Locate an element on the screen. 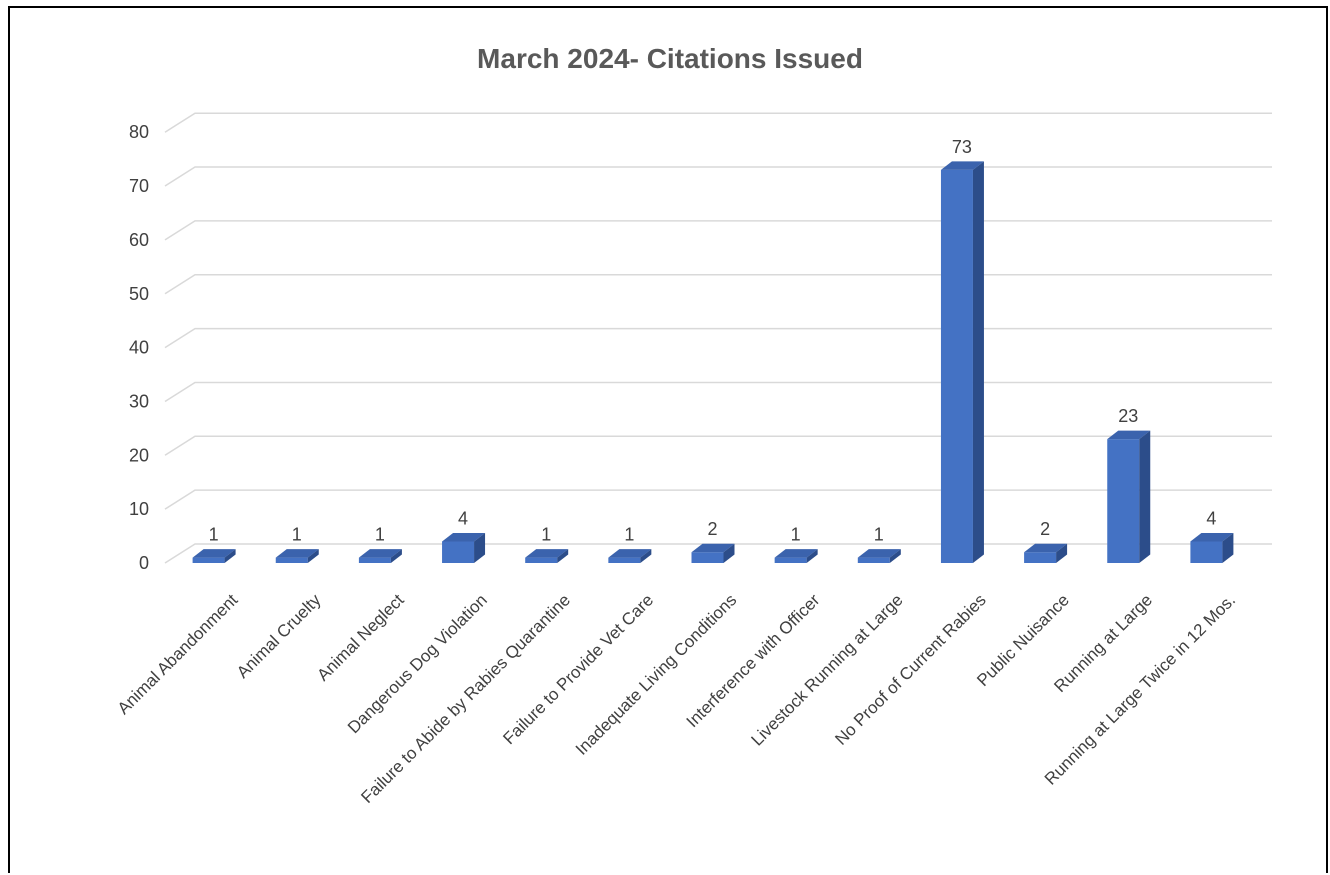 This screenshot has height=875, width=1330. x-category-label: Animal Neglect is located at coordinates (360, 637).